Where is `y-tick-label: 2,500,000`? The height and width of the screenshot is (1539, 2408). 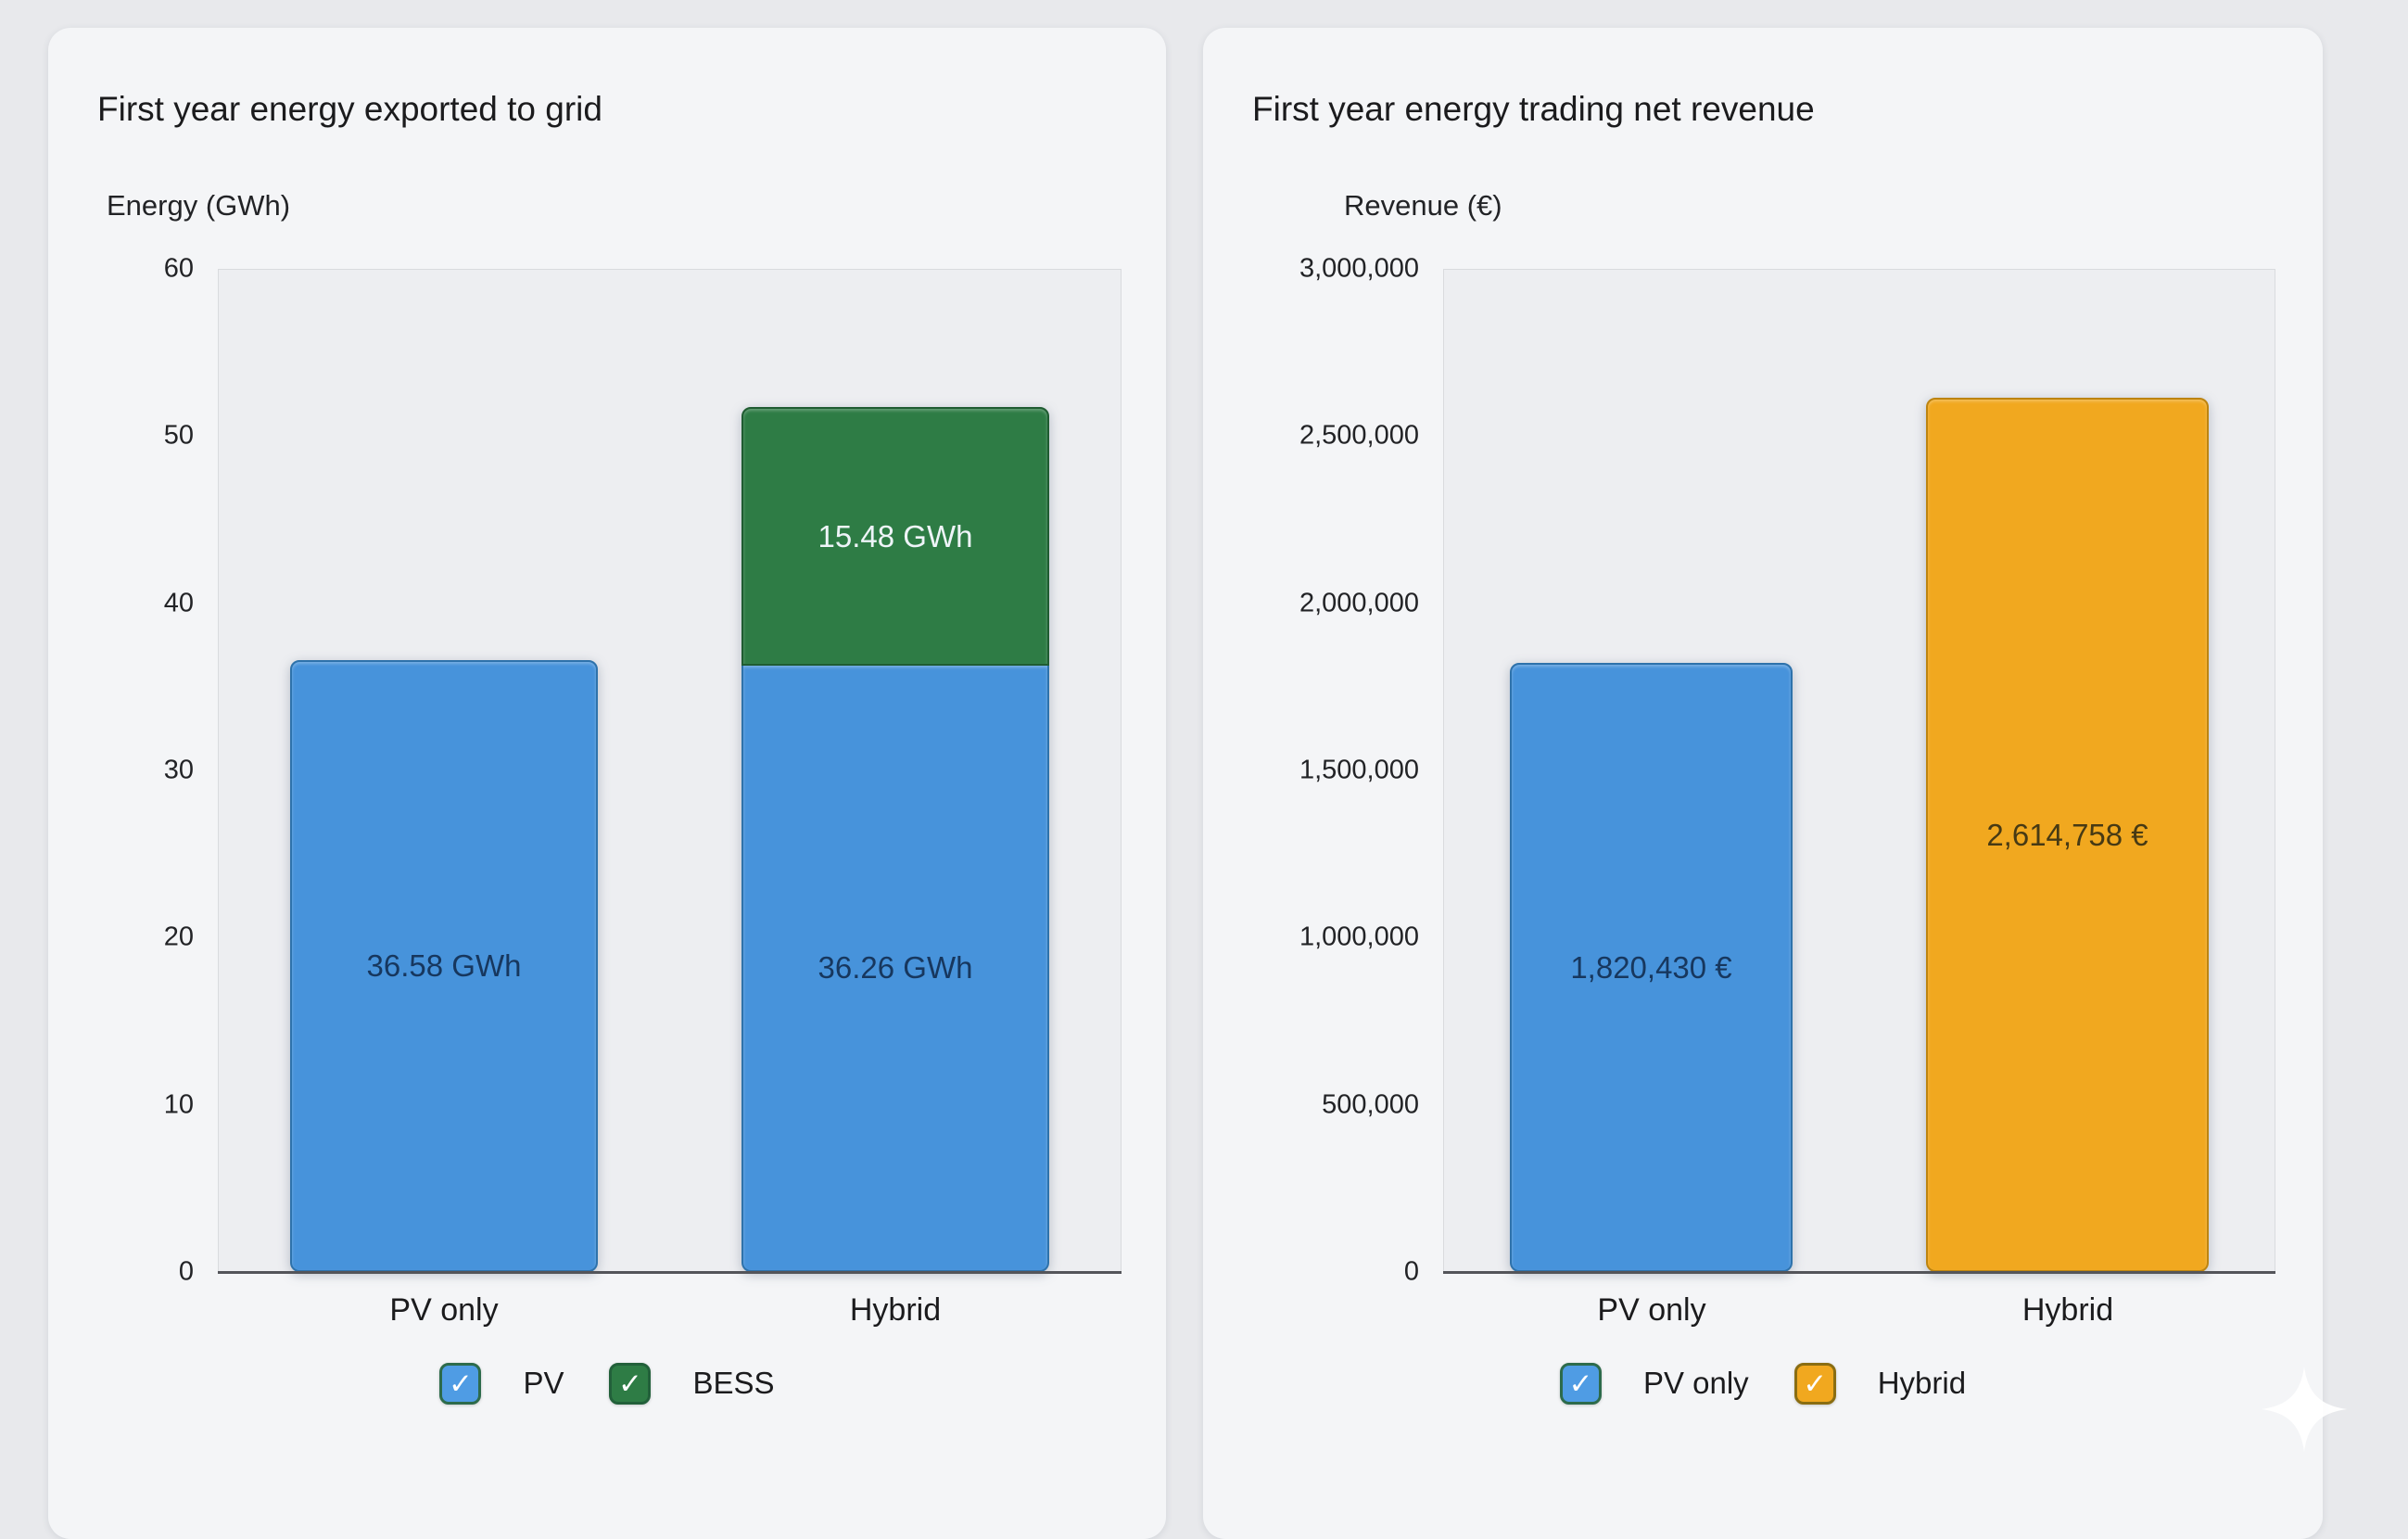
y-tick-label: 2,500,000 is located at coordinates (1359, 435).